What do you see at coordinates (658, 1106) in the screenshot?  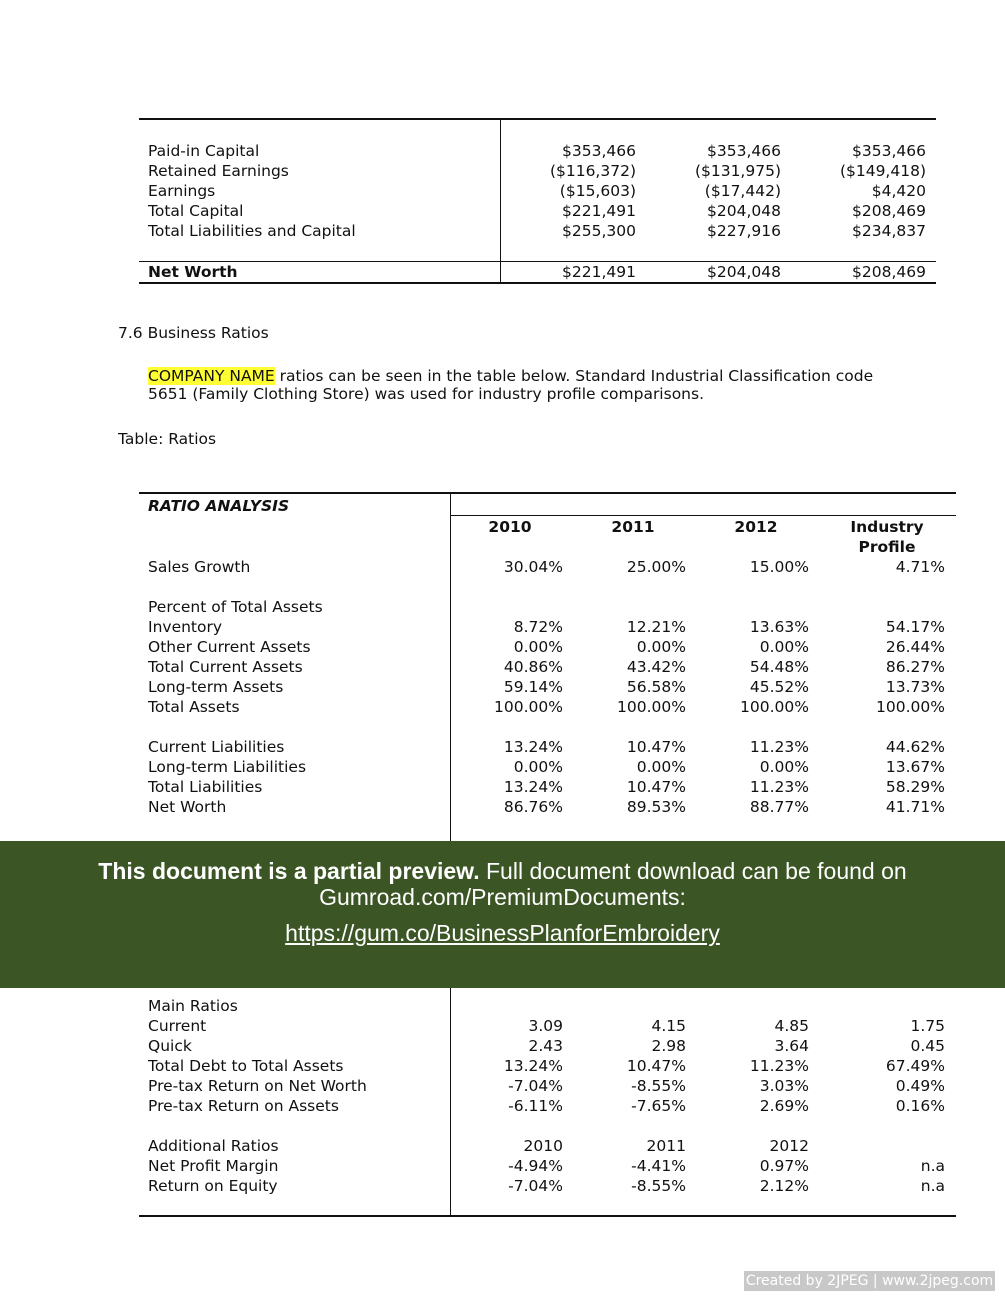 I see `cell: -7.65%` at bounding box center [658, 1106].